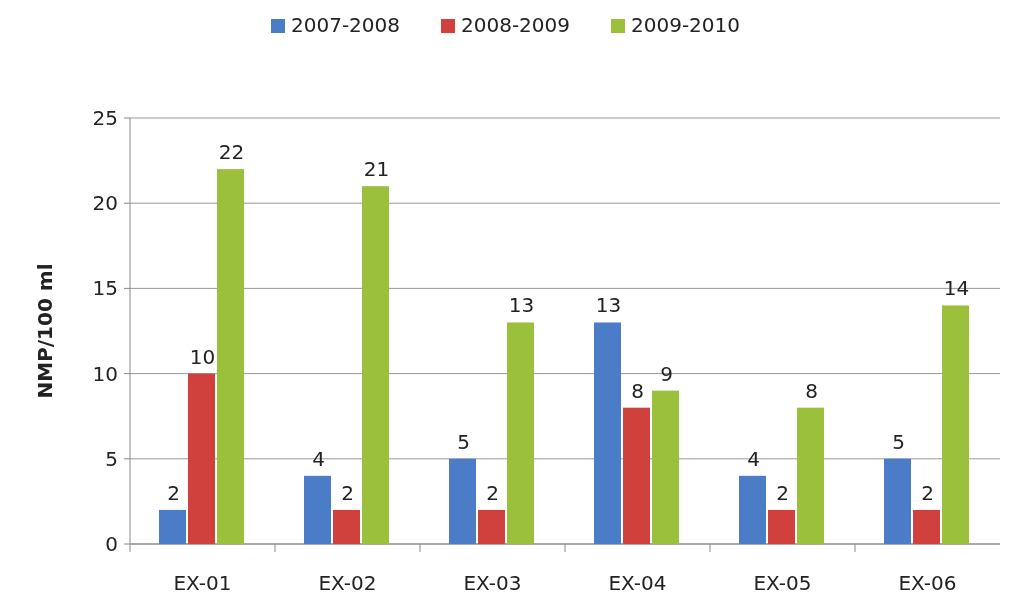 The image size is (1012, 614). Describe the element at coordinates (516, 25) in the screenshot. I see `legend-label: 2008-2009` at that location.